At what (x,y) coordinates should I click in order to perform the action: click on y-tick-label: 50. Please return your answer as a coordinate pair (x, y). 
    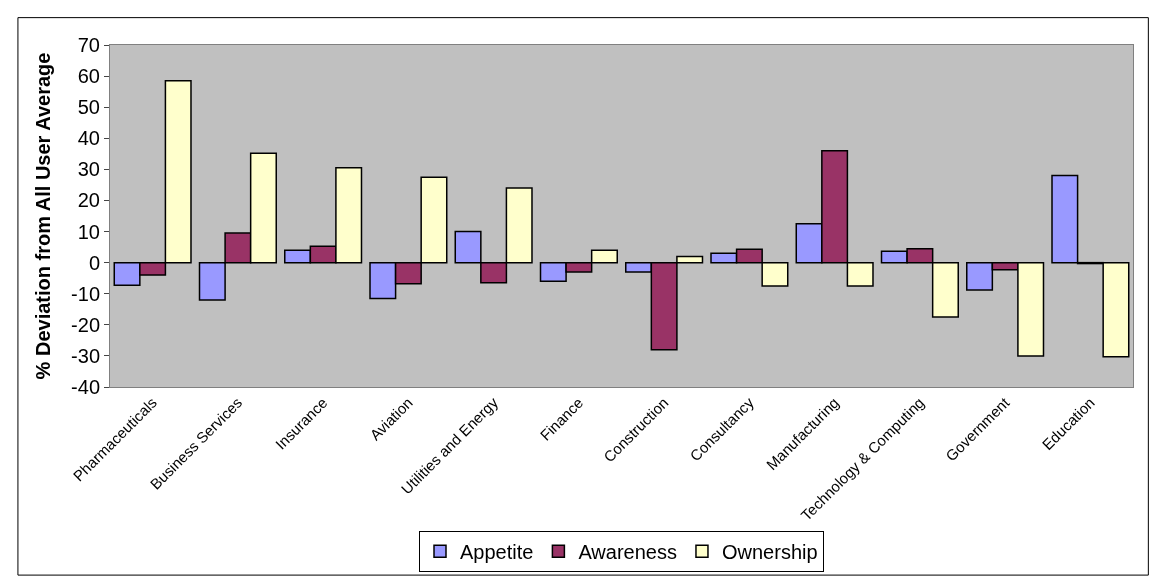
    Looking at the image, I should click on (88, 107).